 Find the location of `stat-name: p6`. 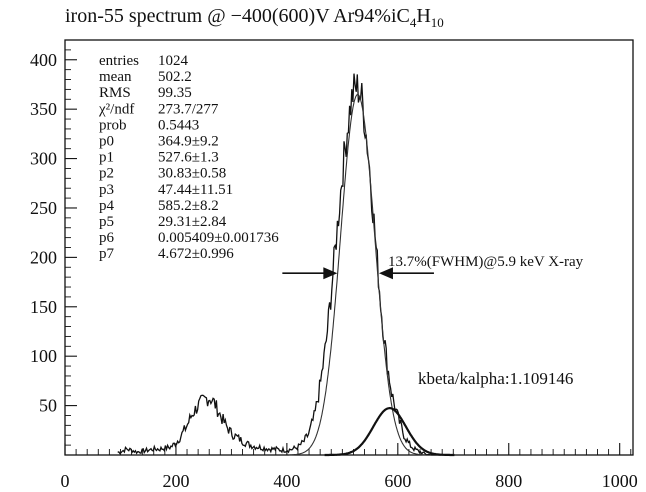

stat-name: p6 is located at coordinates (107, 238).